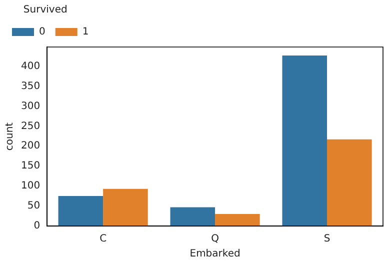  I want to click on y-tick-label: 150, so click(30, 166).